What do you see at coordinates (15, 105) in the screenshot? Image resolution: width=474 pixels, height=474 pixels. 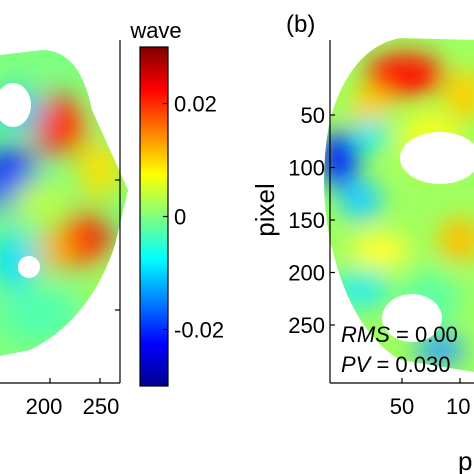 I see `panel-a-hole-top` at bounding box center [15, 105].